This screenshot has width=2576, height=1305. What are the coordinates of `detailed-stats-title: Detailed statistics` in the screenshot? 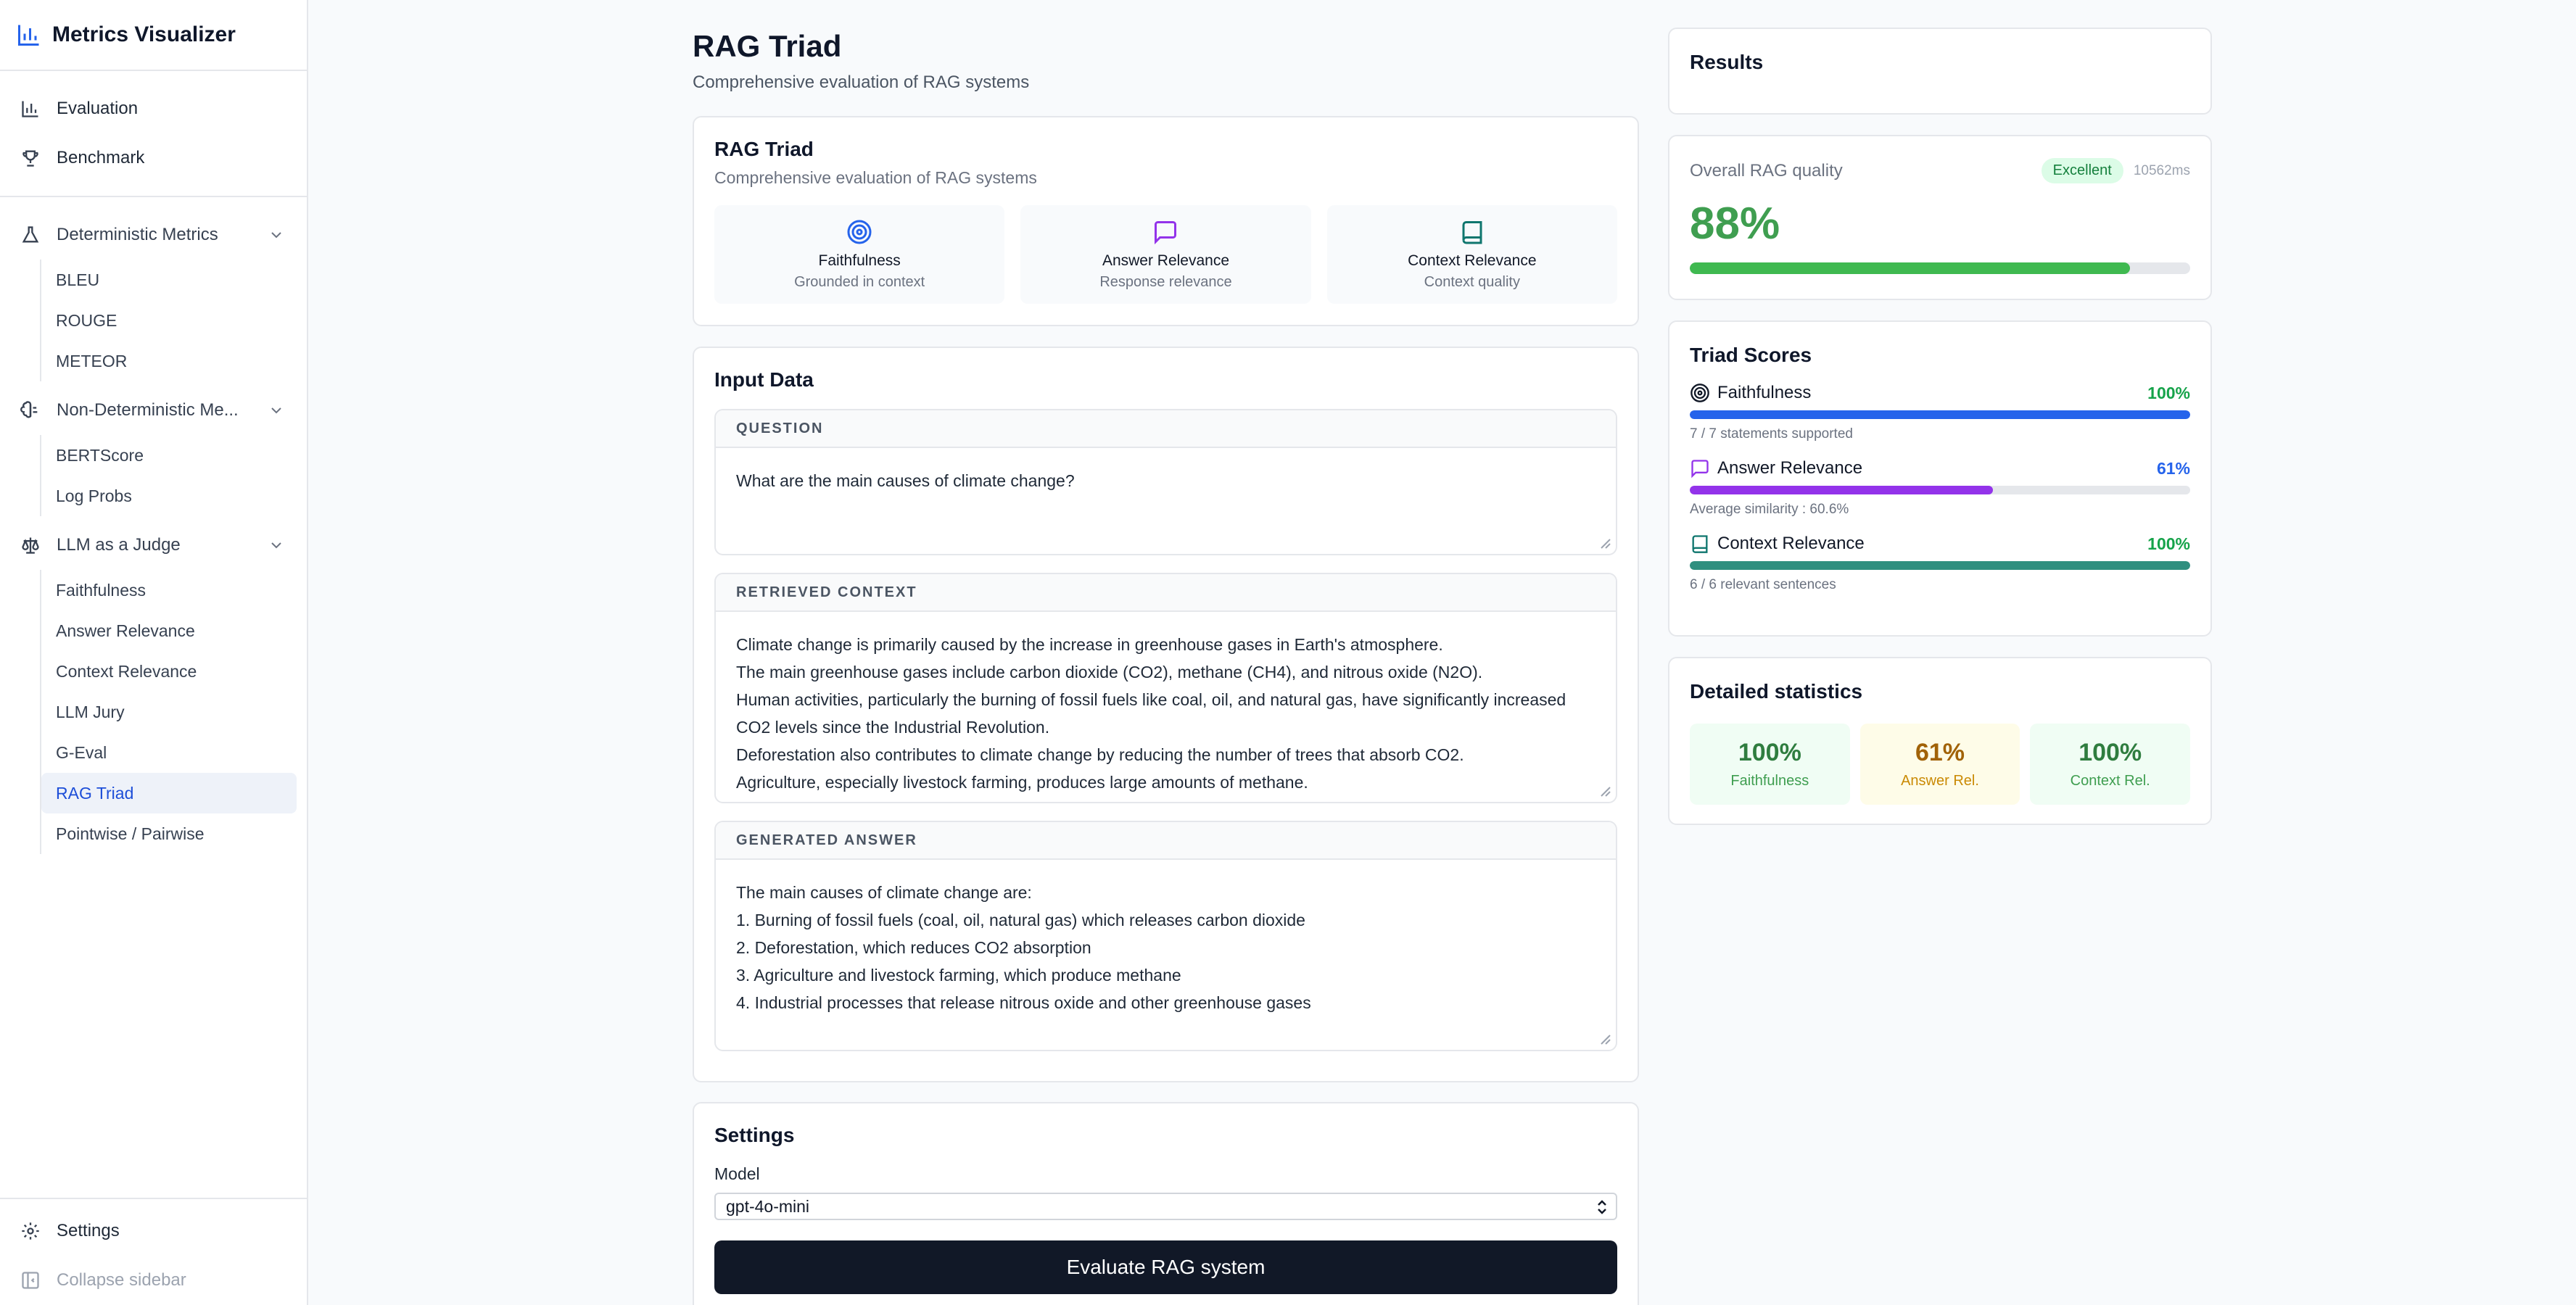 It's located at (1776, 691).